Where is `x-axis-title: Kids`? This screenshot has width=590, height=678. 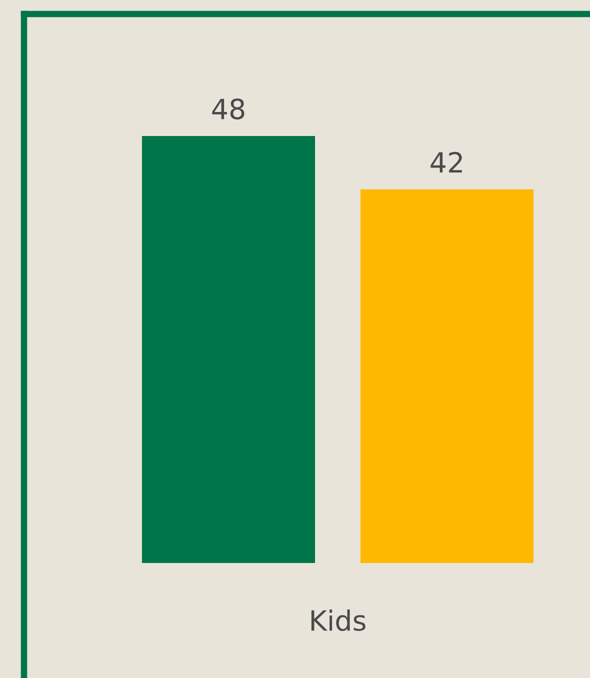
x-axis-title: Kids is located at coordinates (338, 621).